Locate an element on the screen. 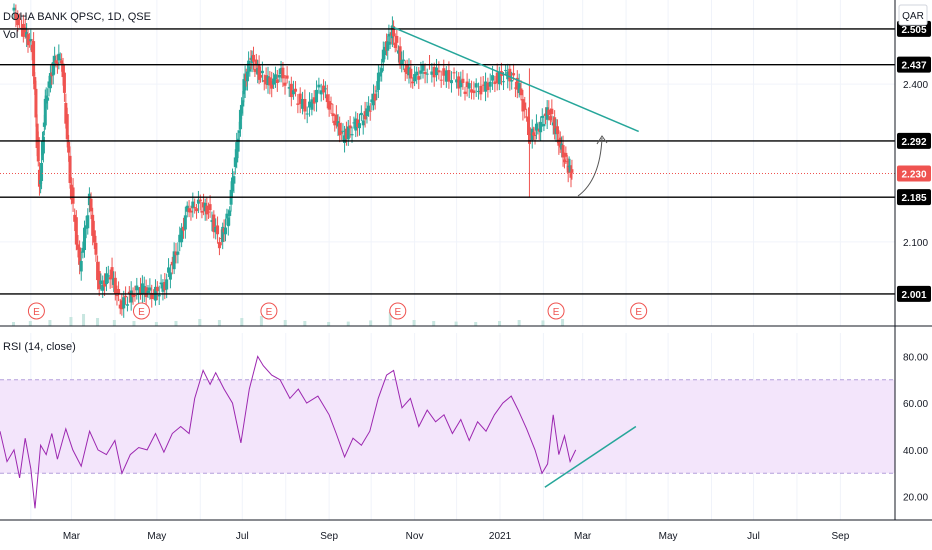  currency-box is located at coordinates (913, 15).